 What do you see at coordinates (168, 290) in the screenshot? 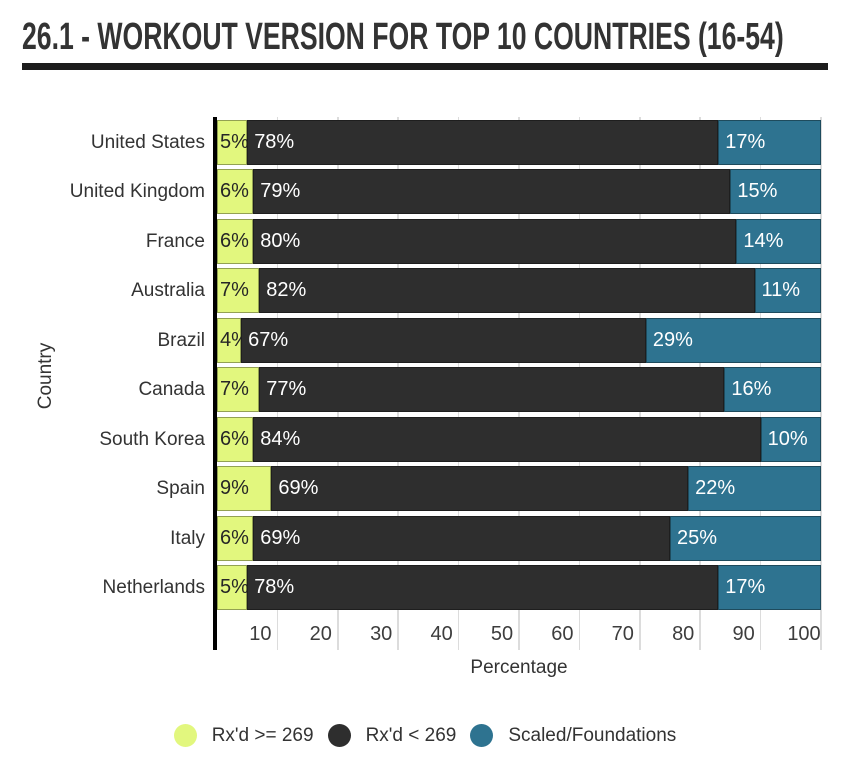
I see `category-label: Australia` at bounding box center [168, 290].